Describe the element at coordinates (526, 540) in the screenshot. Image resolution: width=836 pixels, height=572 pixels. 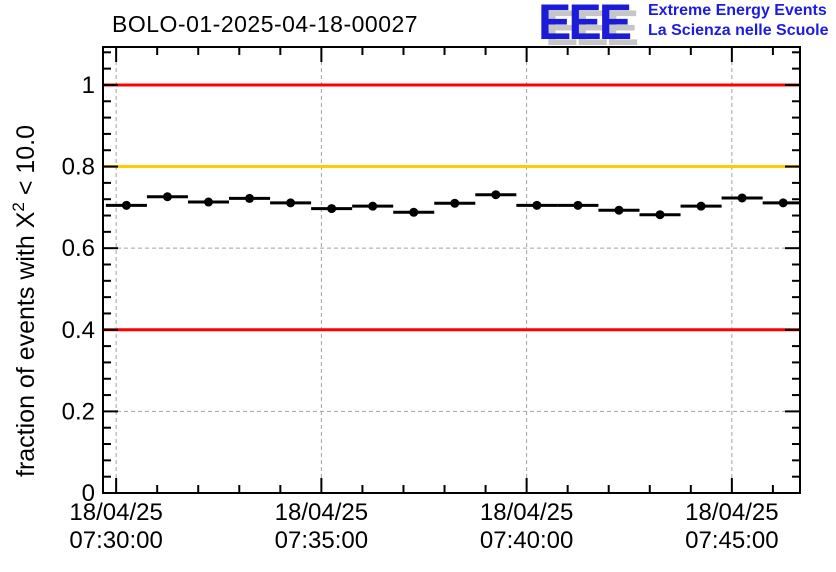
I see `x-tick-label-time: 07:40:00` at that location.